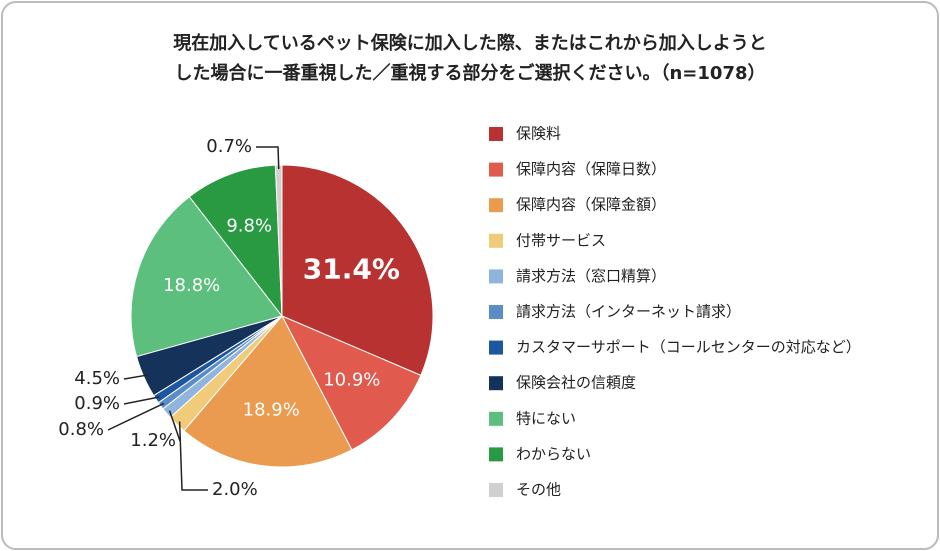  I want to click on data-label: 1.2%, so click(153, 440).